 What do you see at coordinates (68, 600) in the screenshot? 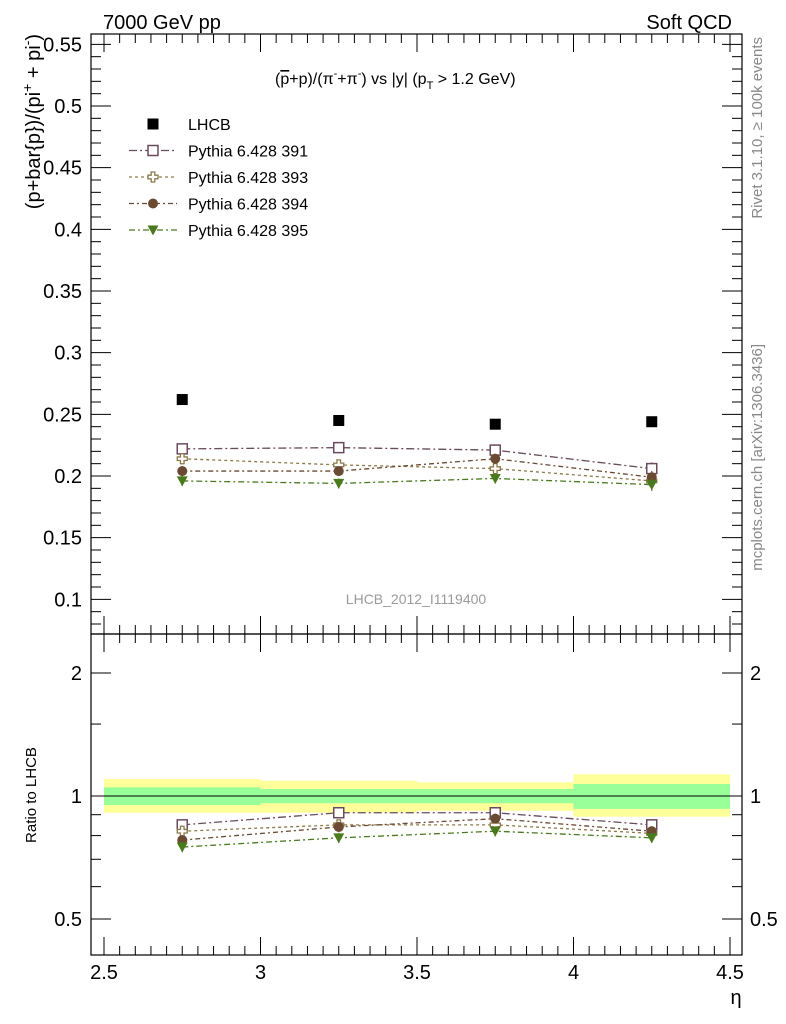
I see `main-y-tick-label: 0.1` at bounding box center [68, 600].